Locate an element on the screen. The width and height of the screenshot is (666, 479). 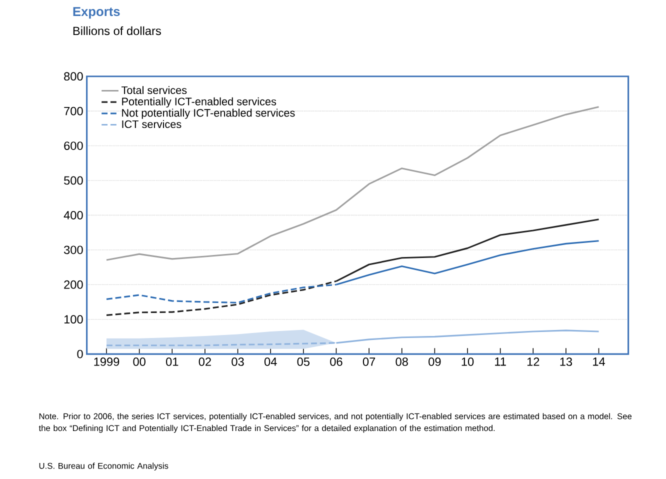
x-tick-label: 1999 is located at coordinates (107, 362).